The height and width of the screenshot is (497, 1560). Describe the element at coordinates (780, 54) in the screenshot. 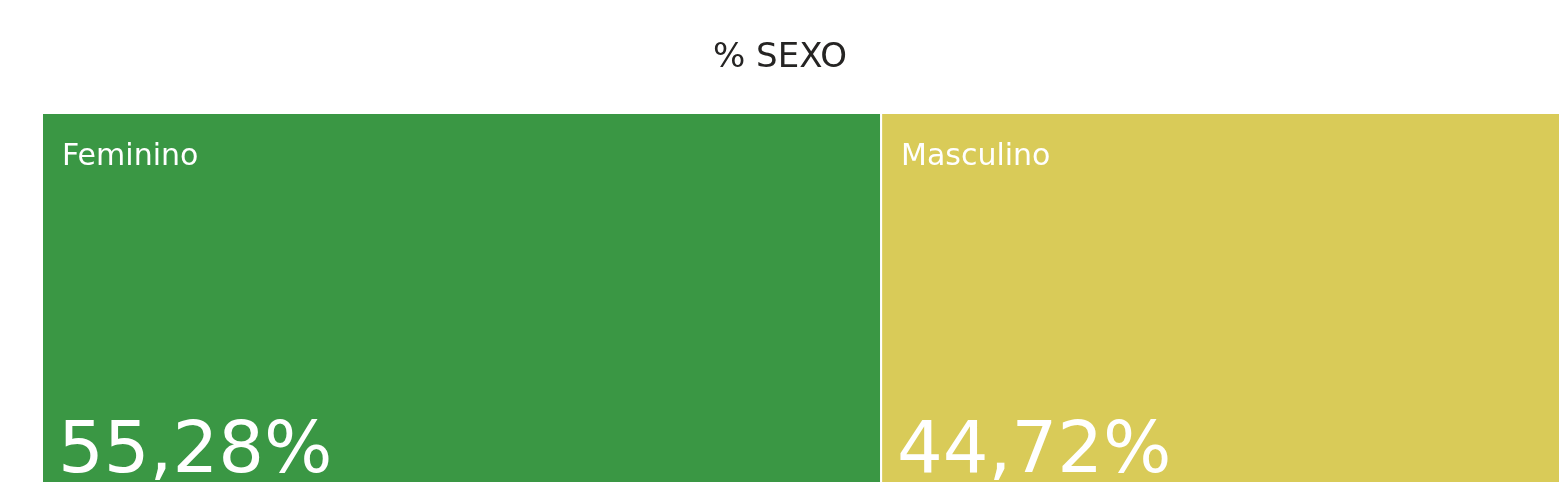

I see `text: % SEXO` at that location.